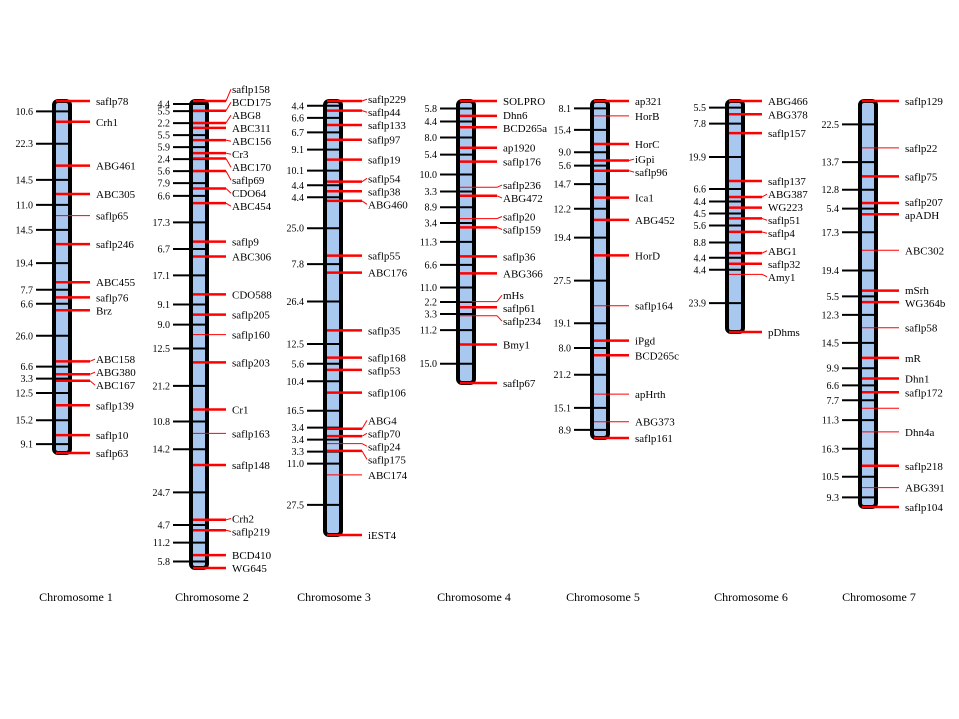 This screenshot has height=719, width=959. Describe the element at coordinates (252, 556) in the screenshot. I see `marker-label: BCD410` at that location.